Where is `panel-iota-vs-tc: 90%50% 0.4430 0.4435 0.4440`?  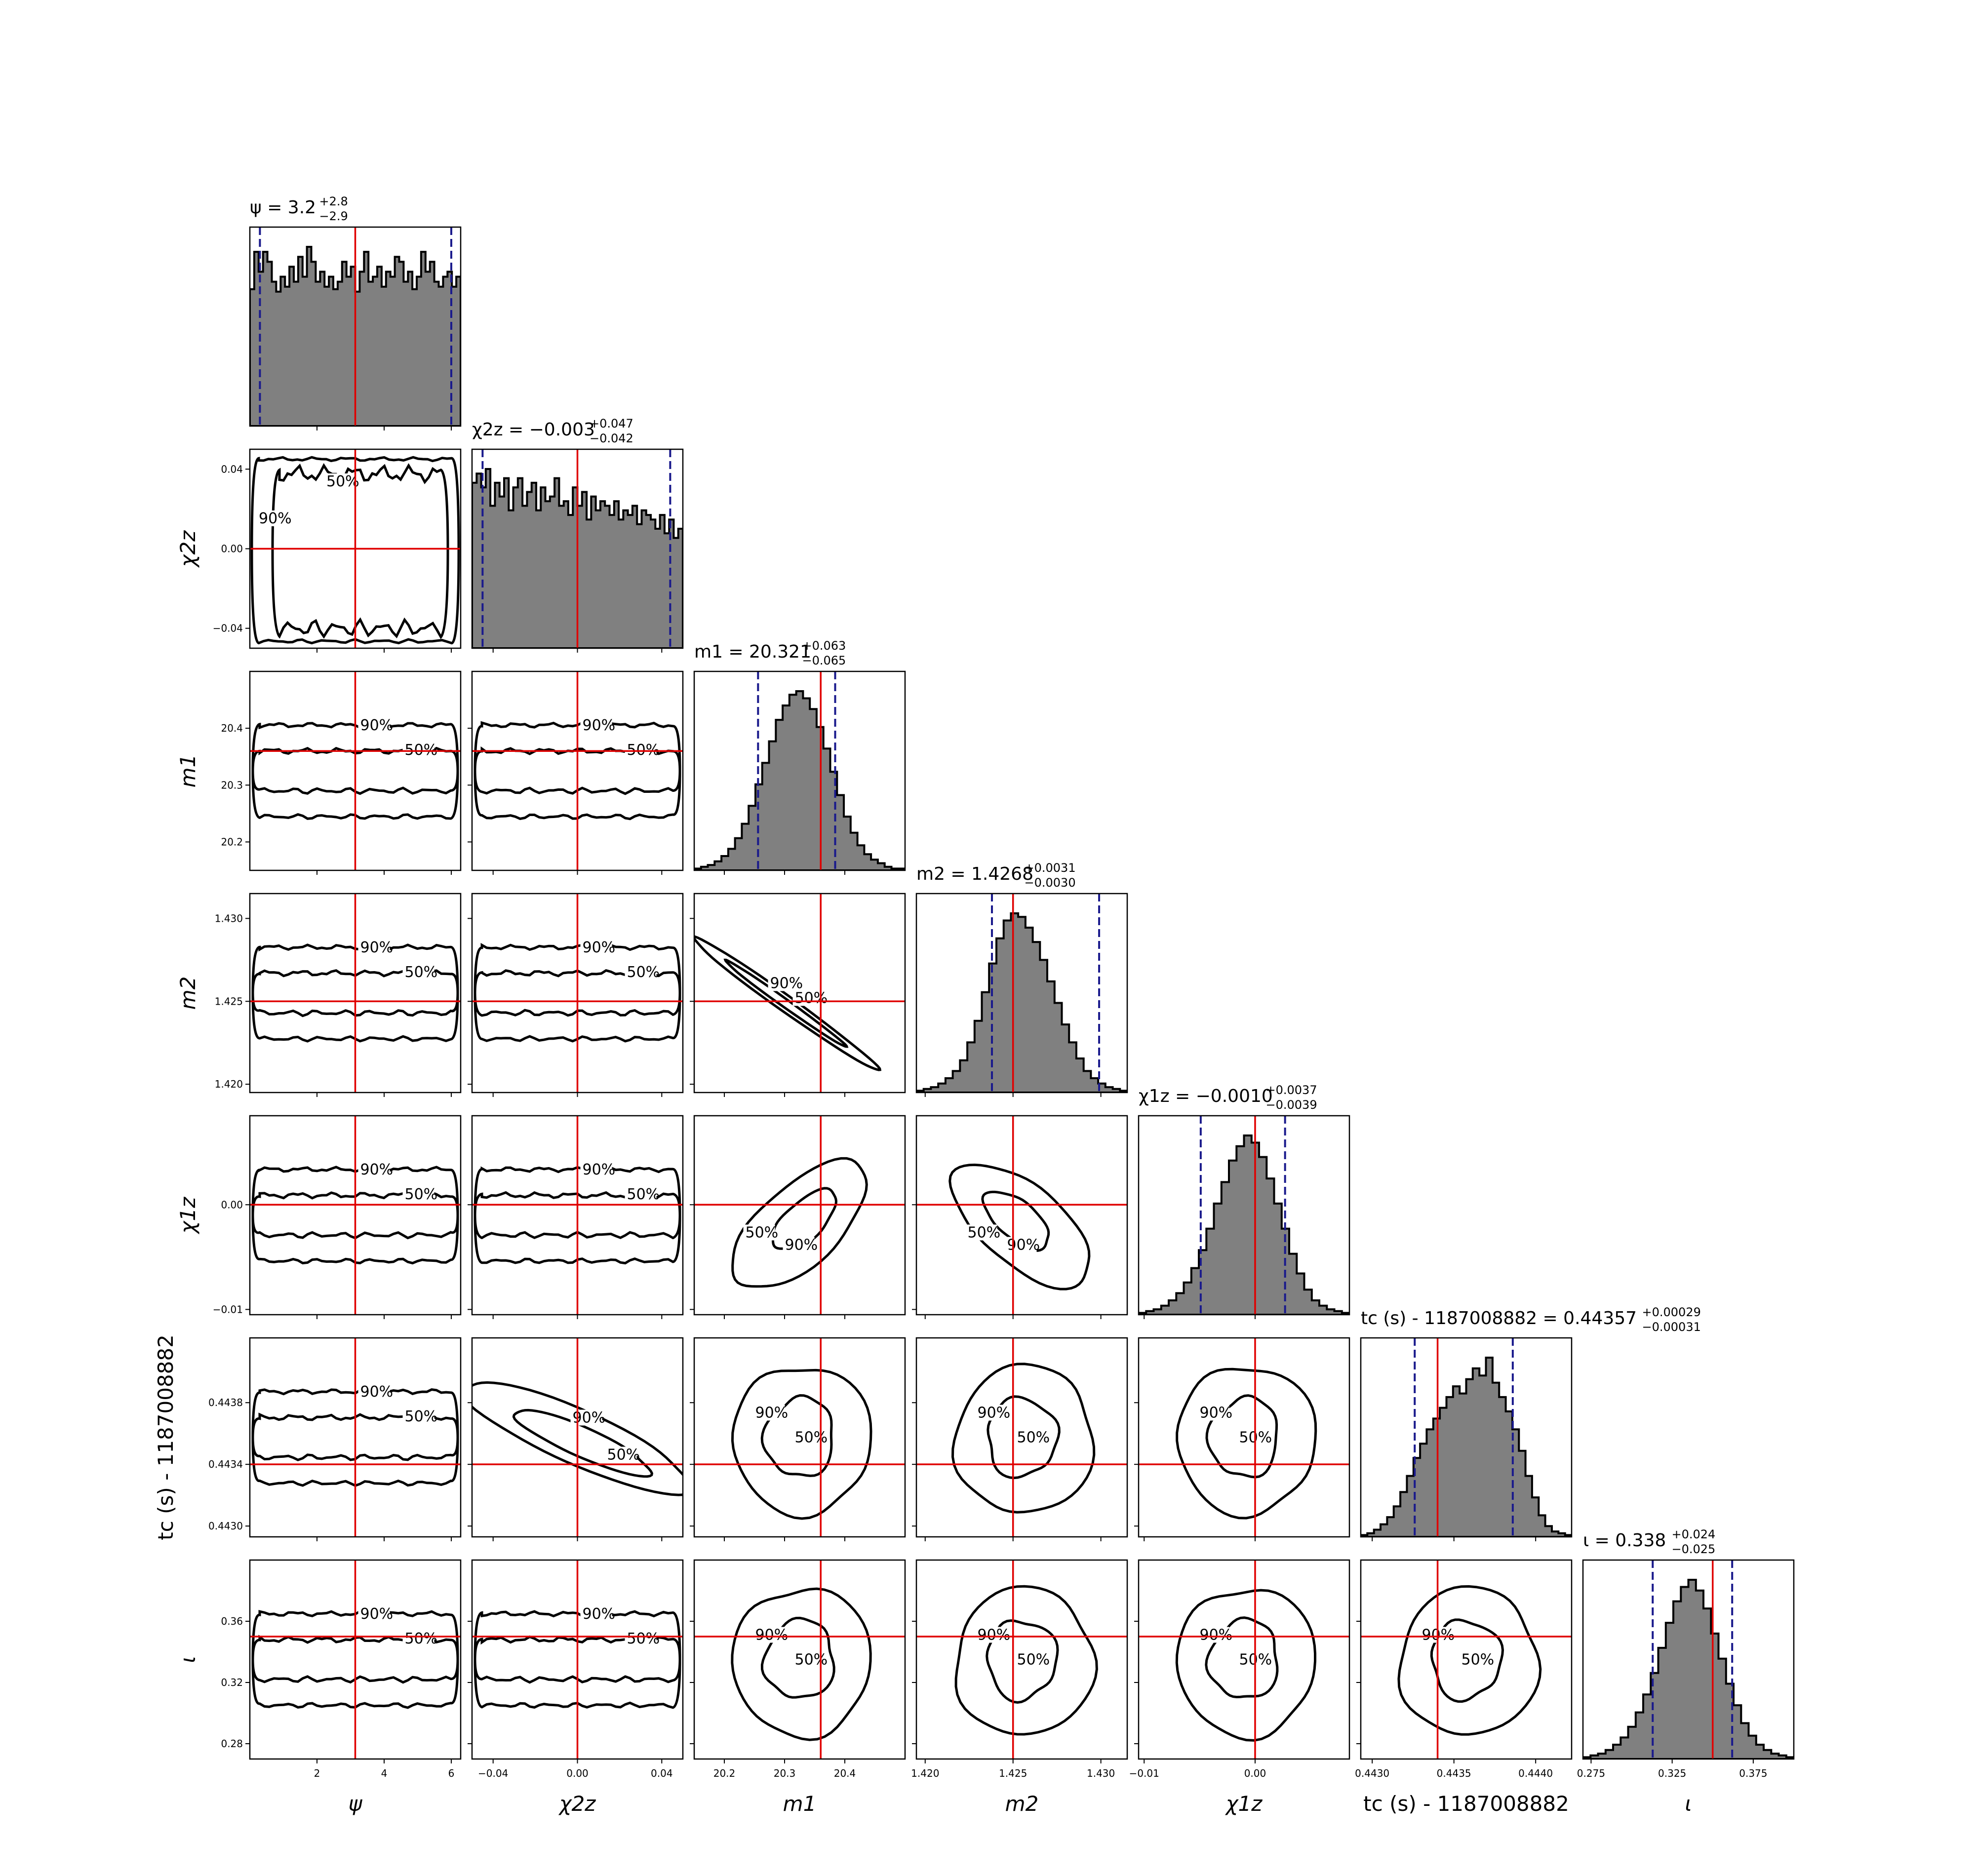 panel-iota-vs-tc: 90%50% 0.4430 0.4435 0.4440 is located at coordinates (1464, 1669).